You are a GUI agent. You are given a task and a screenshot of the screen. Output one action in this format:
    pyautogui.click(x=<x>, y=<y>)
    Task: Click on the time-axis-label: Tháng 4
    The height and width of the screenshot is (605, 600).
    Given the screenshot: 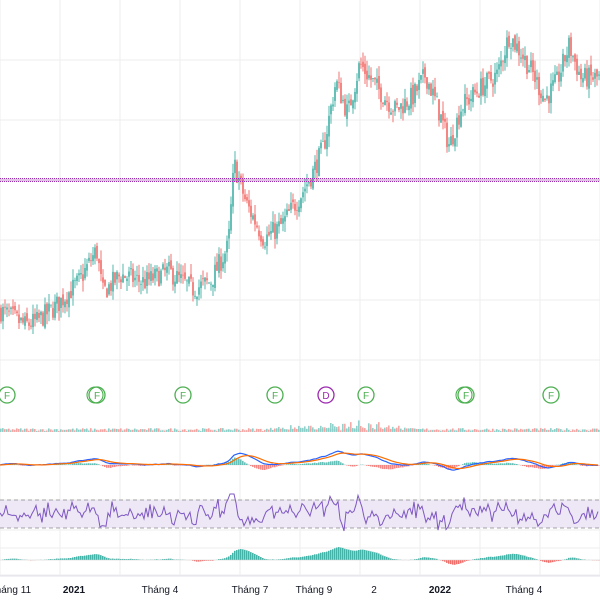 What is the action you would take?
    pyautogui.click(x=524, y=590)
    